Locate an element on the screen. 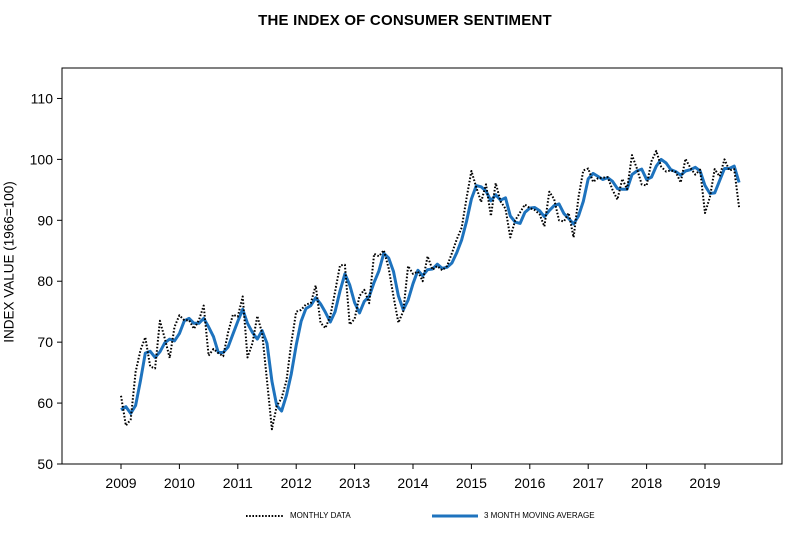 This screenshot has height=533, width=810. legend-item-monthly: MONTHLY DATA is located at coordinates (298, 515).